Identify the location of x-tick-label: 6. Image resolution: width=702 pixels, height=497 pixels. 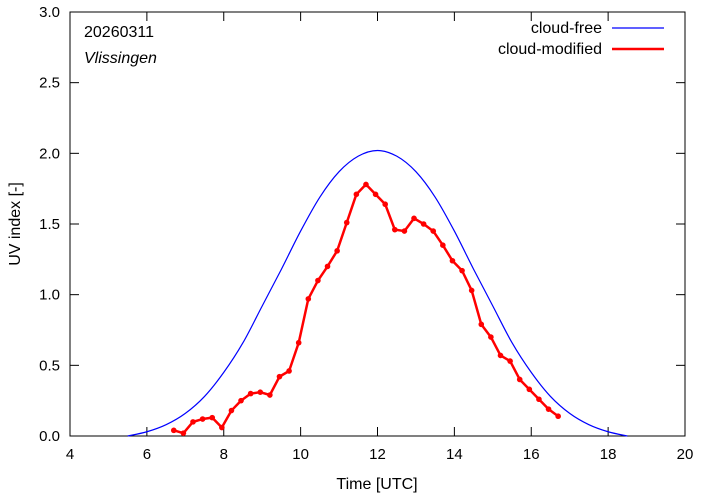
(147, 454).